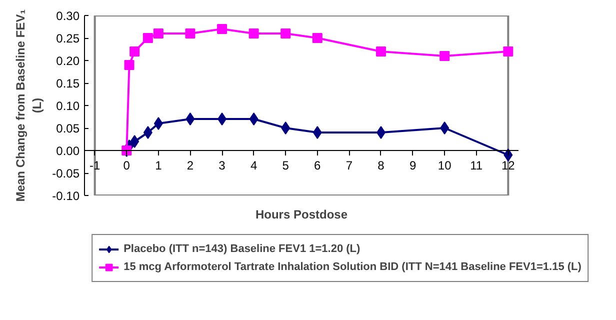 The width and height of the screenshot is (616, 320). What do you see at coordinates (242, 249) in the screenshot?
I see `legend-label: Placebo (ITT n=143) Baseline FEV1 1=1.20 (L)` at bounding box center [242, 249].